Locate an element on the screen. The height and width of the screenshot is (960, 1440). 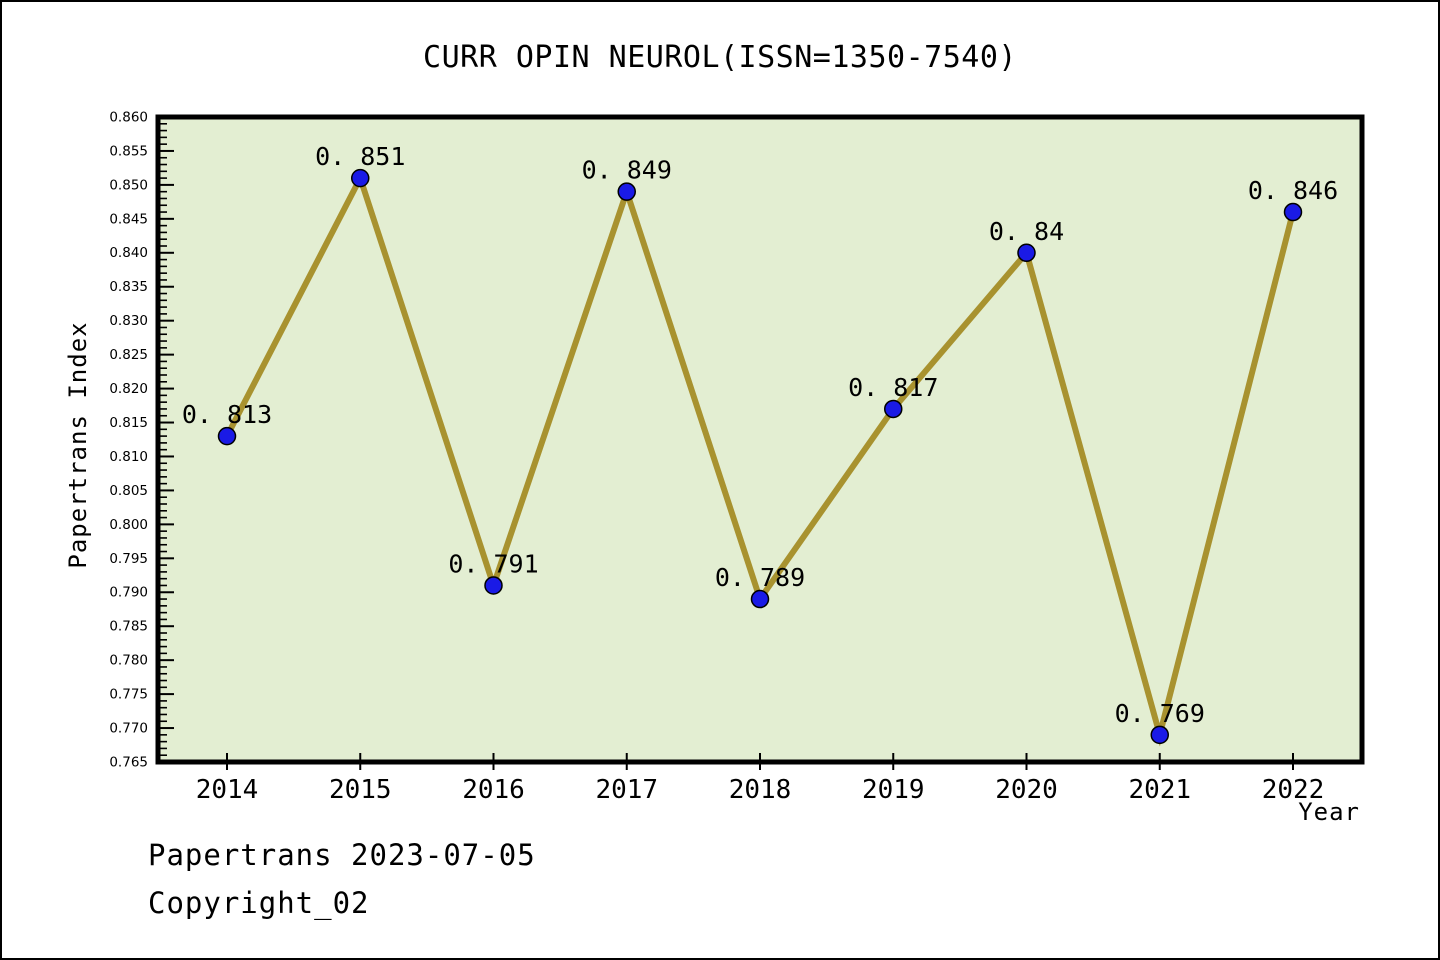
y-tick-label: 0.790 is located at coordinates (128, 593).